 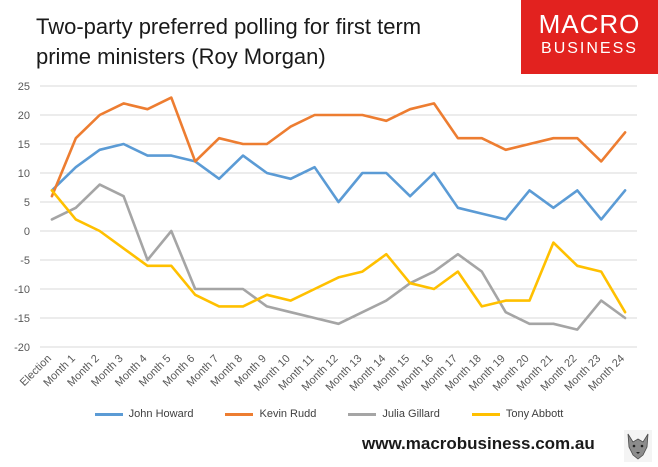 I want to click on y-tick-label: 0, so click(x=27, y=232).